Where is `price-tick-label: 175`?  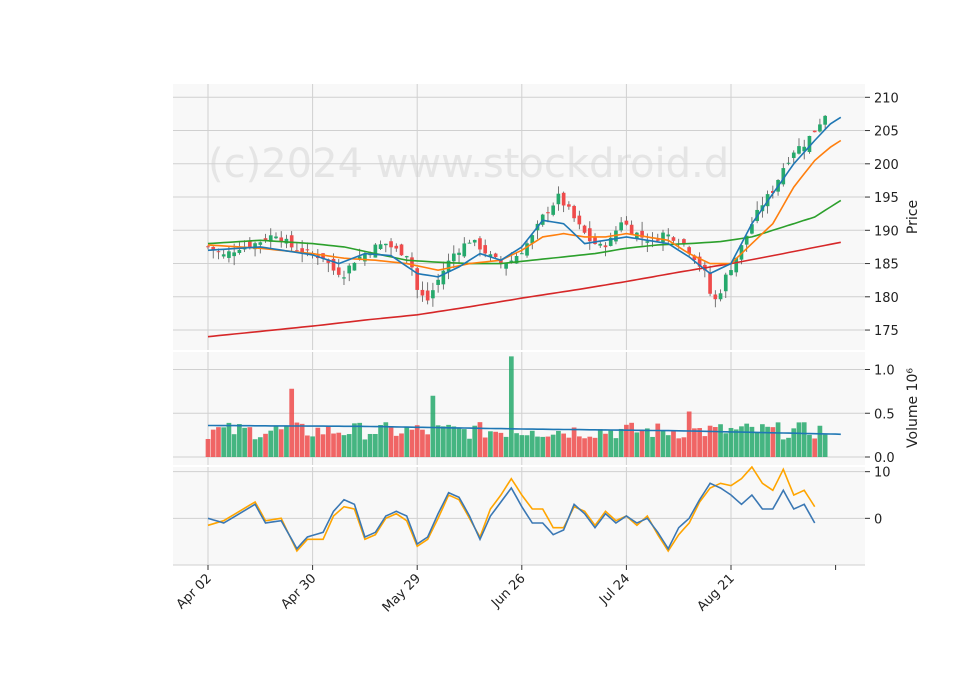
price-tick-label: 175 is located at coordinates (886, 331).